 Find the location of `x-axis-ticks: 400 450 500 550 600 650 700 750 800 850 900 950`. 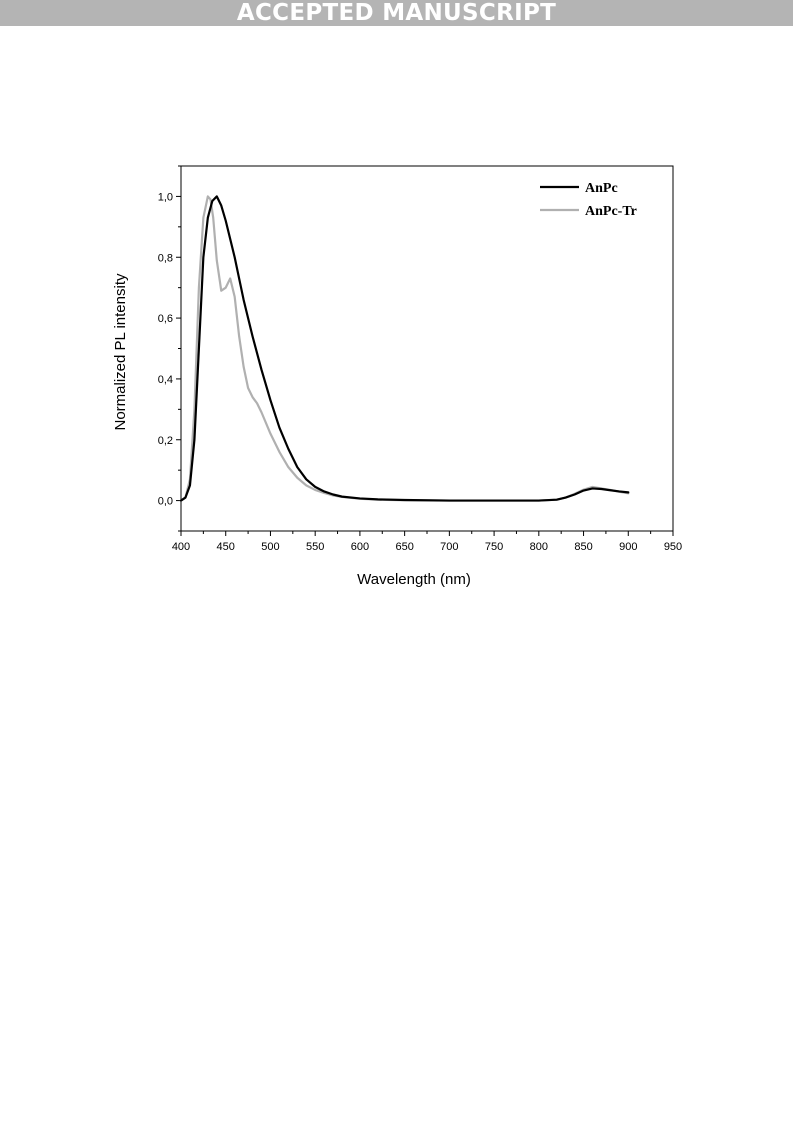

x-axis-ticks: 400 450 500 550 600 650 700 750 800 850 900 950 is located at coordinates (427, 542).